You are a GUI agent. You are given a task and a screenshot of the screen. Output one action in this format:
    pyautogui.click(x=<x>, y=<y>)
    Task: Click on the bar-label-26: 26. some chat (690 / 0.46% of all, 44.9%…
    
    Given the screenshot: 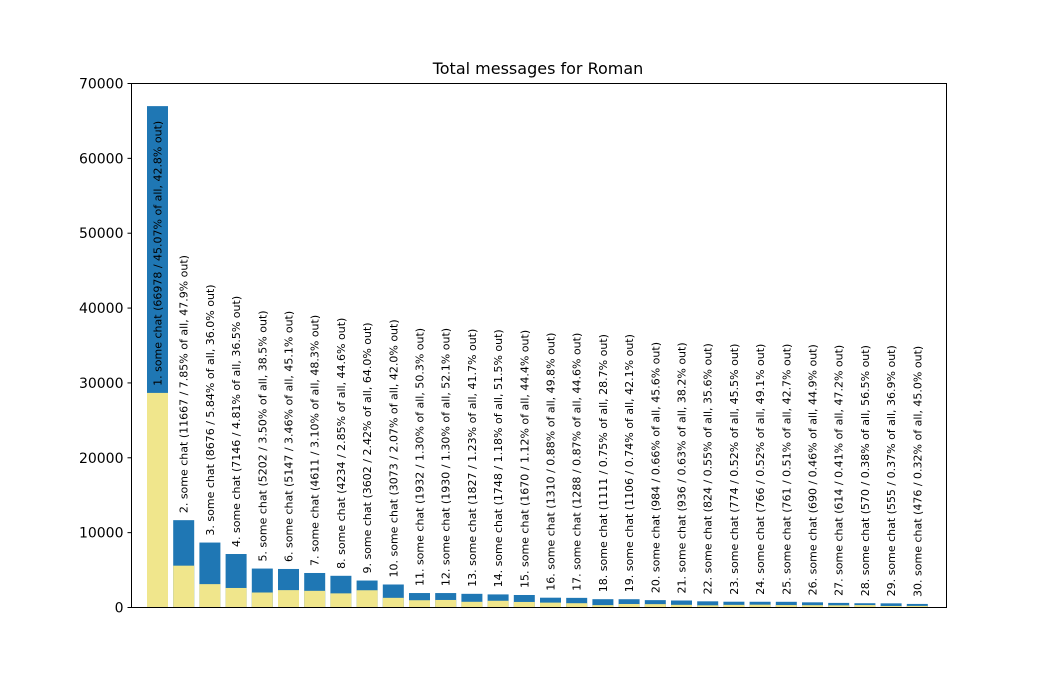 What is the action you would take?
    pyautogui.click(x=813, y=469)
    